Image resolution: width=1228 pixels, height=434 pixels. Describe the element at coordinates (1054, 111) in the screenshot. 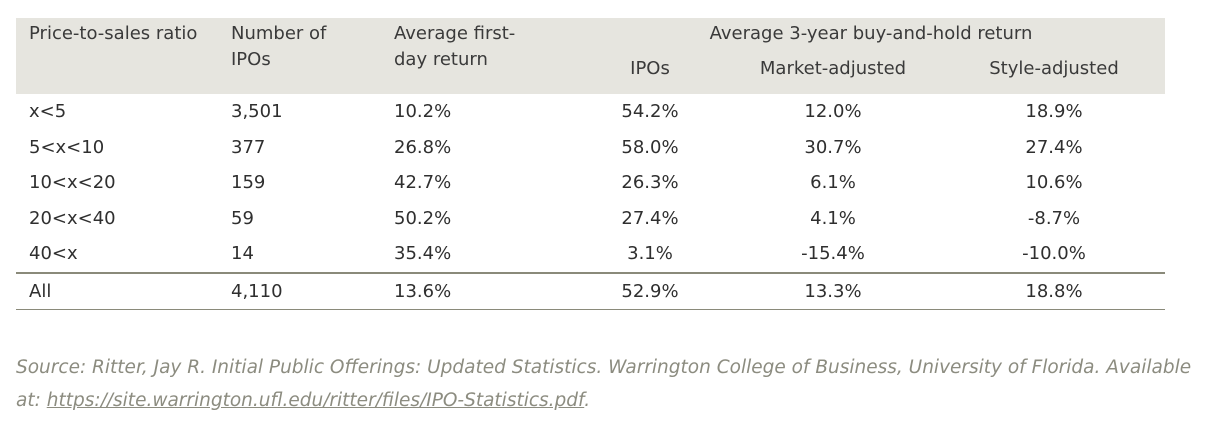

I see `cell-style-adjusted: 18.9%` at that location.